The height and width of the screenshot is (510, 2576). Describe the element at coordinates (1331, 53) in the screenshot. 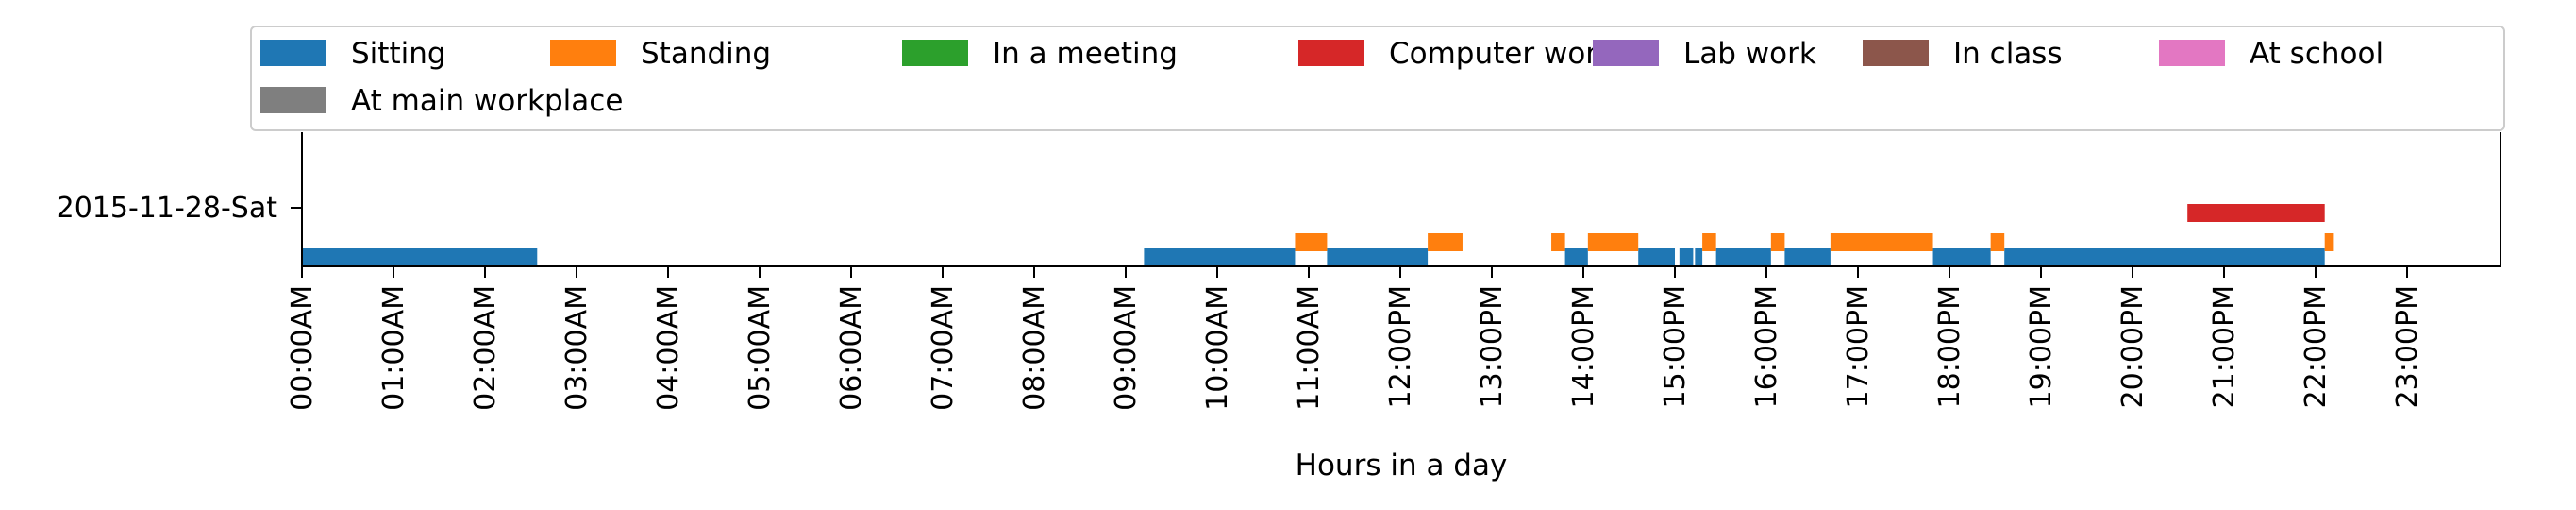

I see `legend-swatch-computer-work` at that location.